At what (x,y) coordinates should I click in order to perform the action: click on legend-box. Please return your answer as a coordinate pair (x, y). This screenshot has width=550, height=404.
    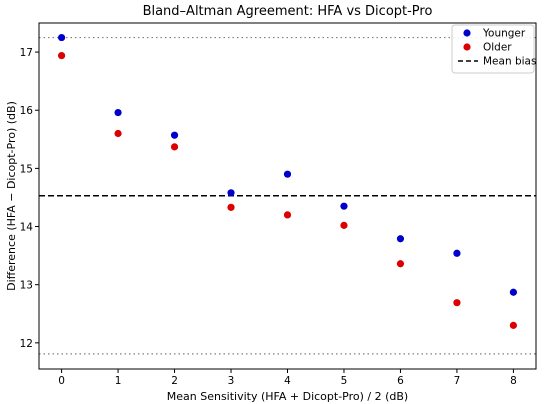
    Looking at the image, I should click on (493, 49).